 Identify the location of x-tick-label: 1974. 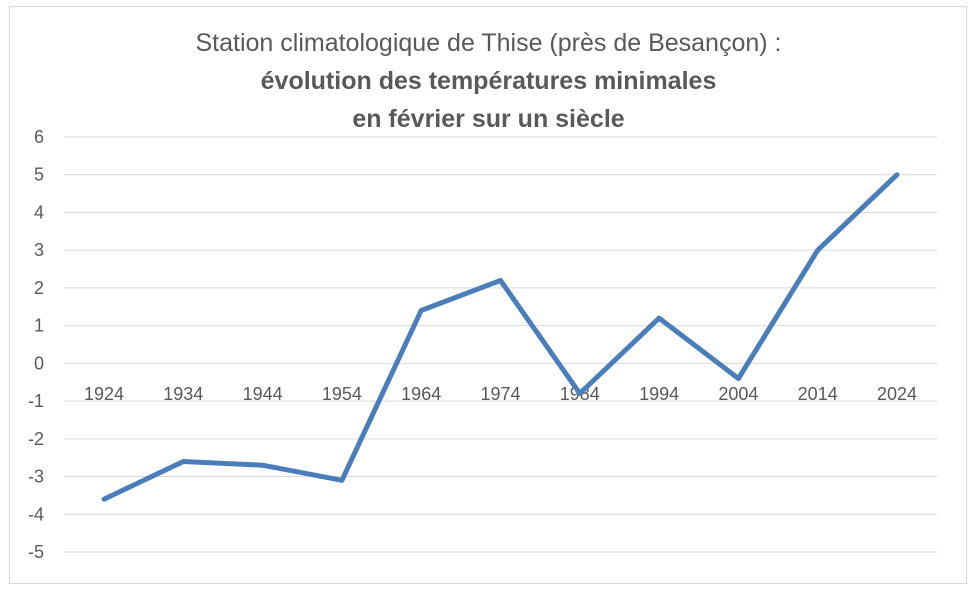
(500, 394).